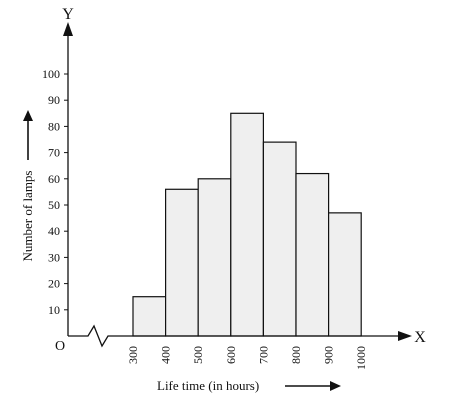 This screenshot has width=450, height=405. Describe the element at coordinates (60, 346) in the screenshot. I see `origin-label: O` at that location.